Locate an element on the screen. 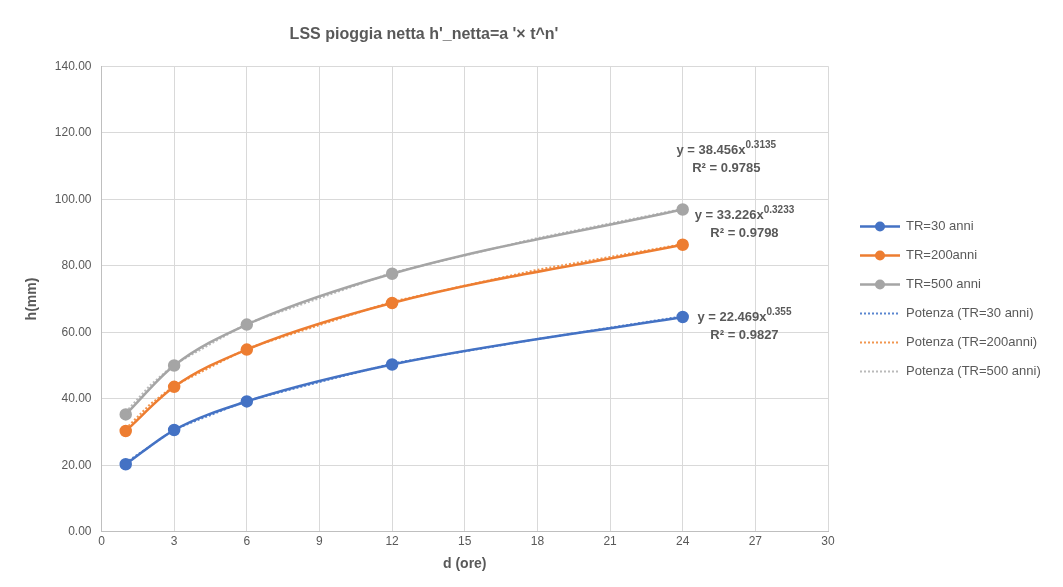 The height and width of the screenshot is (587, 1063). legend-label: Potenza (TR=30 anni) is located at coordinates (970, 313).